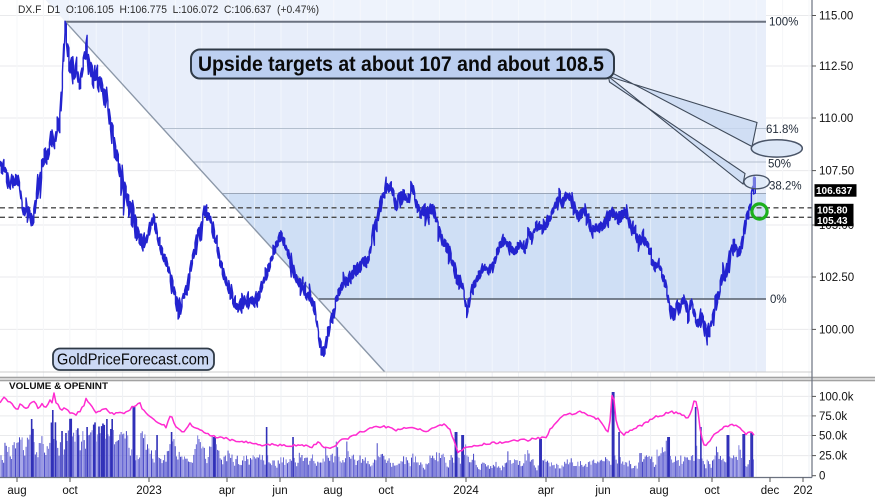 The height and width of the screenshot is (503, 875). Describe the element at coordinates (833, 417) in the screenshot. I see `svg-text: 75.0k` at that location.